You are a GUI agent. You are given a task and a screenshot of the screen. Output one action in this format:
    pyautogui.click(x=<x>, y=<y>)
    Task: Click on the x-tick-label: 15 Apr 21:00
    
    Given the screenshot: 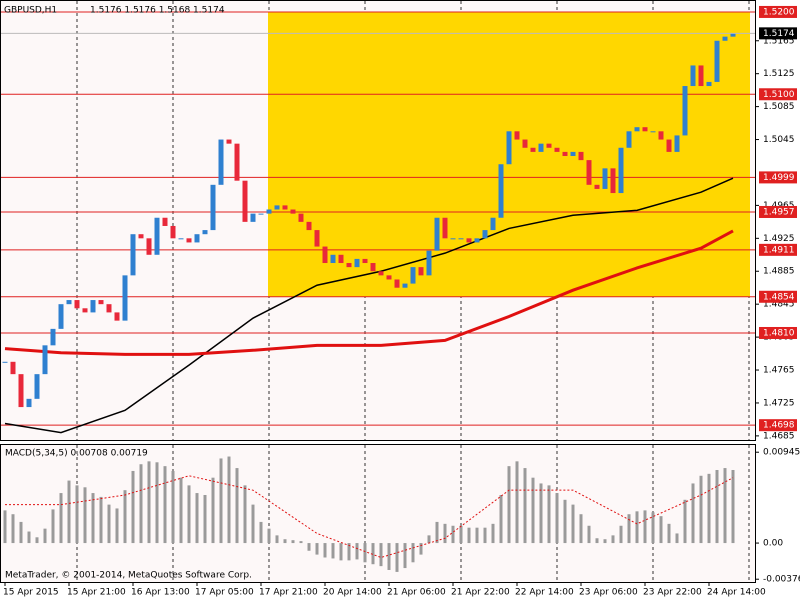 What is the action you would take?
    pyautogui.click(x=96, y=593)
    